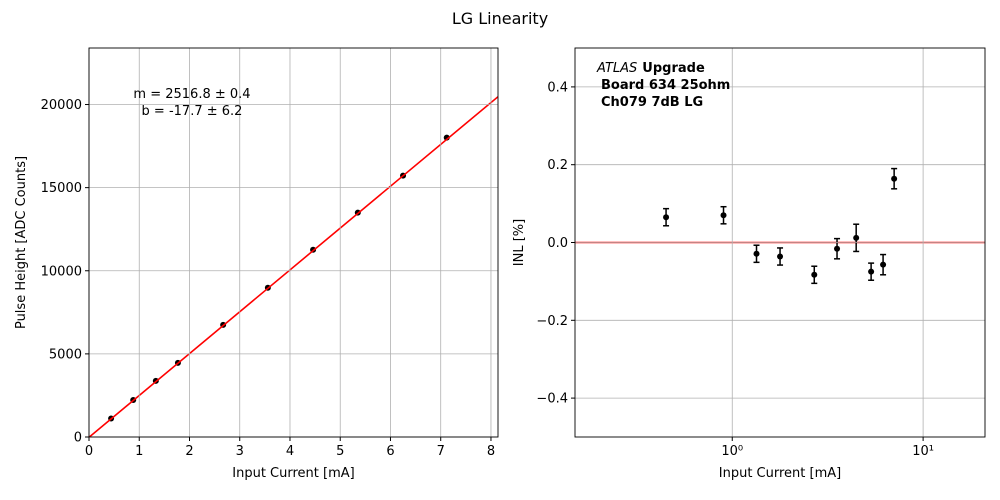 This screenshot has width=1000, height=500. I want to click on annotation-part: ATLAS, so click(616, 68).